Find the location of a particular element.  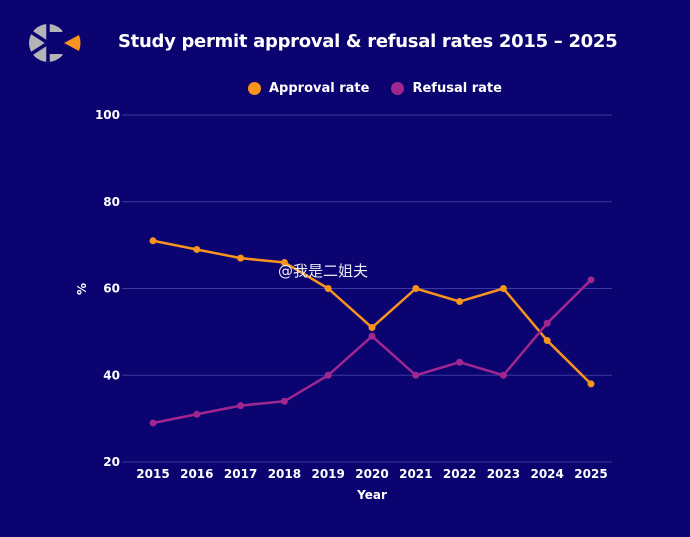

x-tick-label: 2017 is located at coordinates (240, 474).